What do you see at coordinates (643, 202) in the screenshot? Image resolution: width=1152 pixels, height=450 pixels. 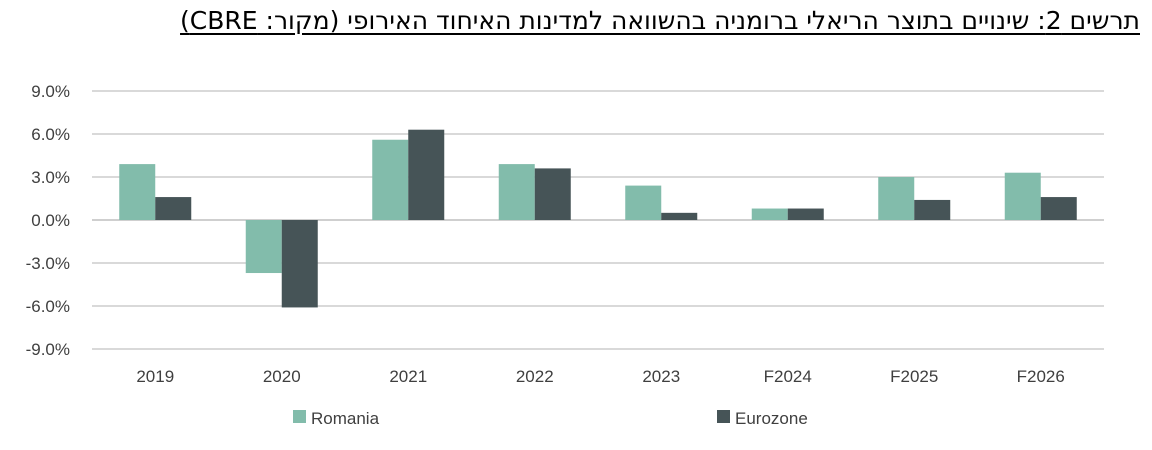 I see `bar-romania-2023` at bounding box center [643, 202].